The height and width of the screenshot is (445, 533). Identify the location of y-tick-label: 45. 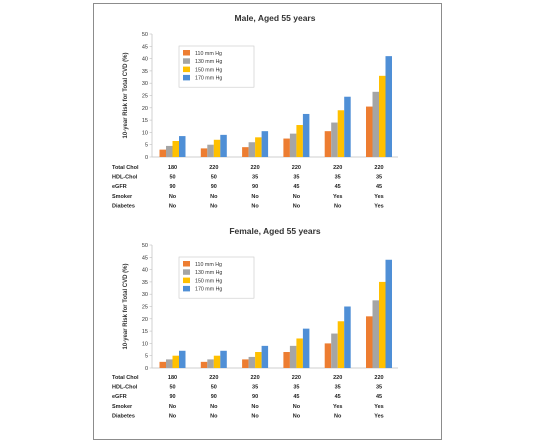
(145, 258).